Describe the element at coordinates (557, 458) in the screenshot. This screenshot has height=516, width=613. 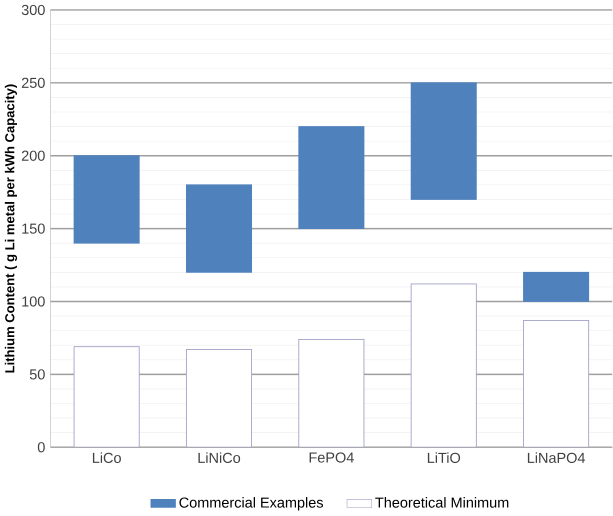
I see `x-tick-label: LiNaPO4` at that location.